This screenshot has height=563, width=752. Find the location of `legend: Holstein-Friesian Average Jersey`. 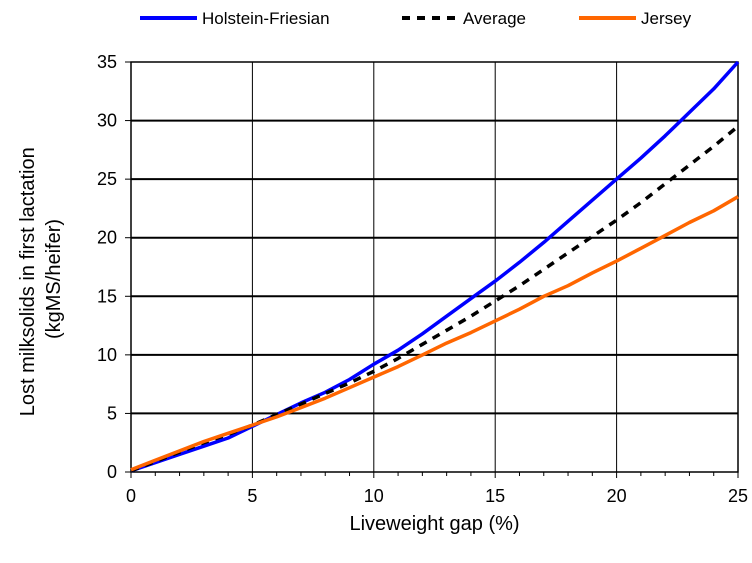

legend: Holstein-Friesian Average Jersey is located at coordinates (416, 18).